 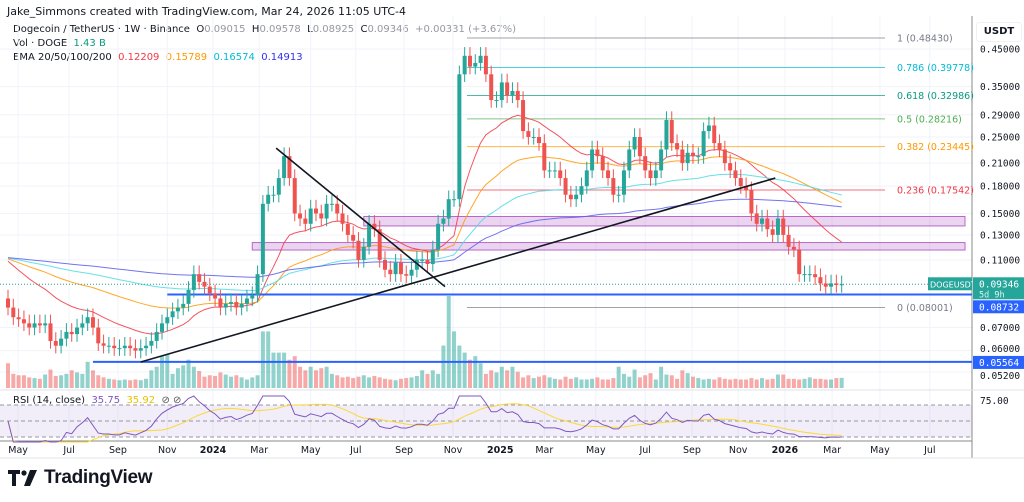 I want to click on time-tick-label: Jul, so click(x=929, y=450).